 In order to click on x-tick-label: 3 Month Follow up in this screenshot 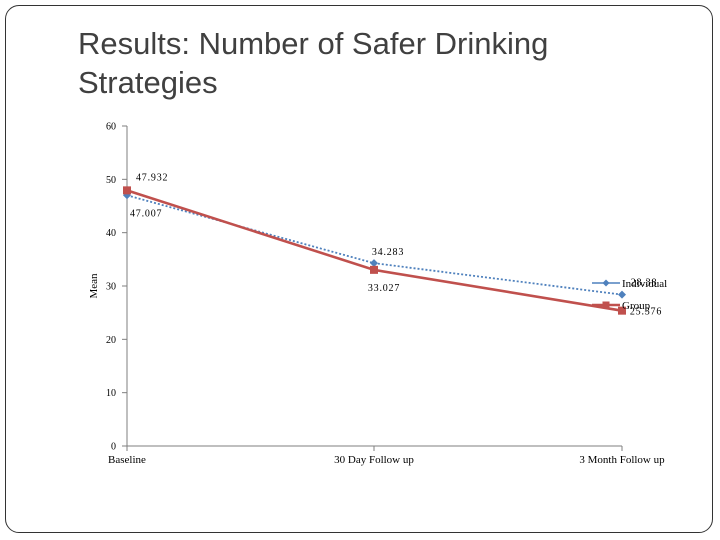, I will do `click(622, 460)`.